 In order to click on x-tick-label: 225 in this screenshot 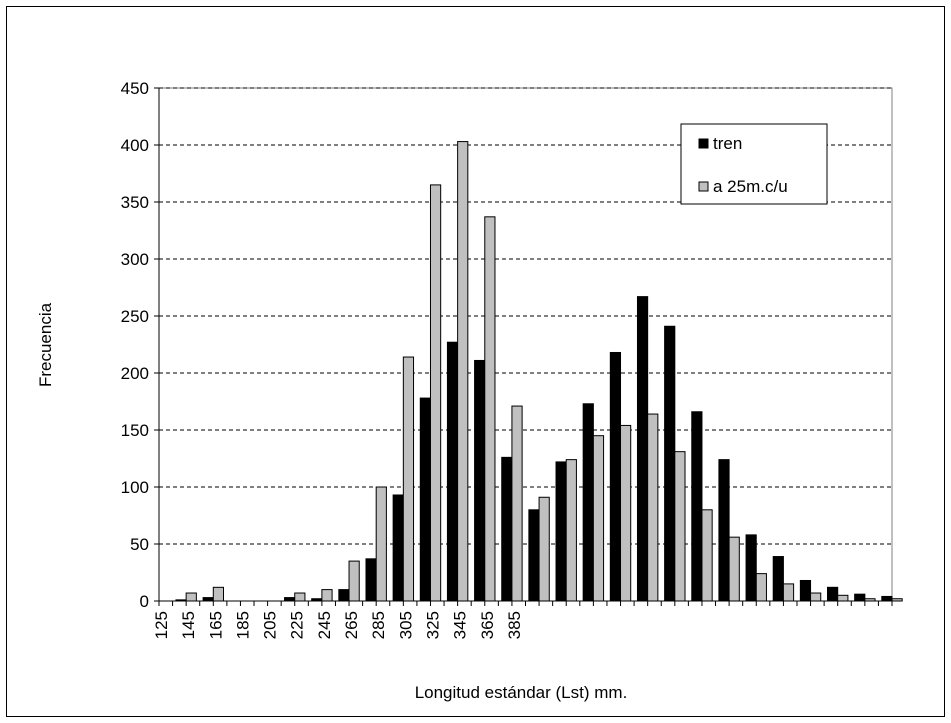, I will do `click(297, 625)`.